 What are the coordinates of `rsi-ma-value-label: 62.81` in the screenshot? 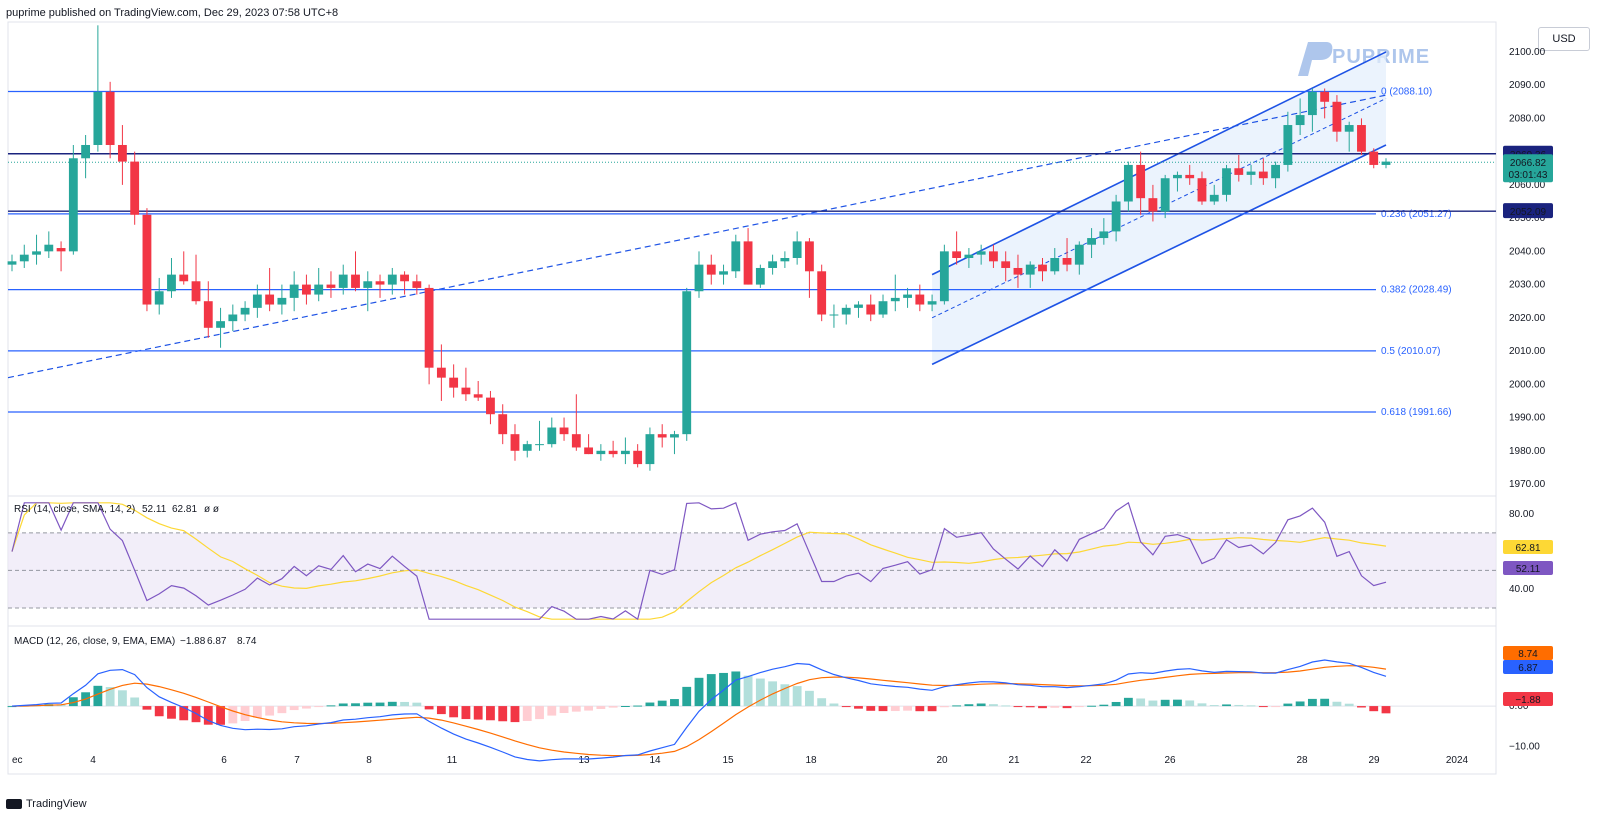 It's located at (184, 509).